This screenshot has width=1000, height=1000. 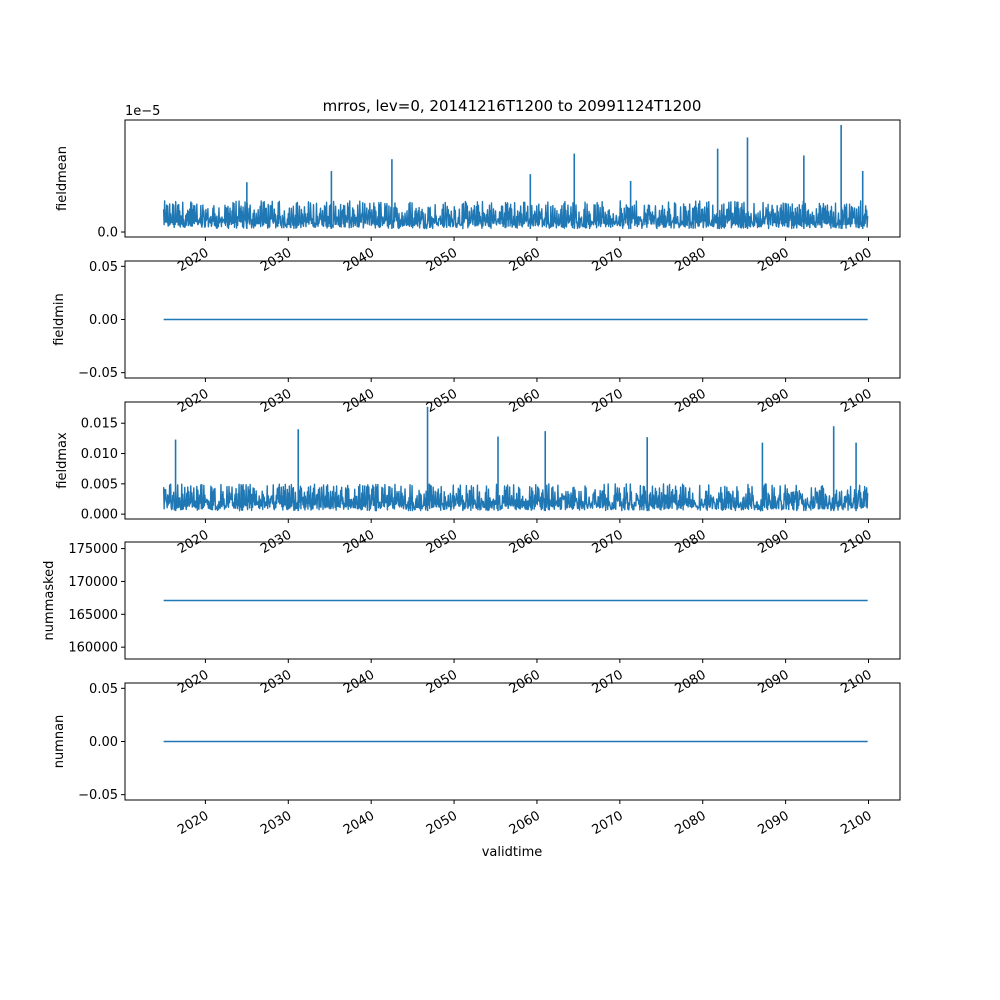 I want to click on y-tick-label: 0.000, so click(x=99, y=515).